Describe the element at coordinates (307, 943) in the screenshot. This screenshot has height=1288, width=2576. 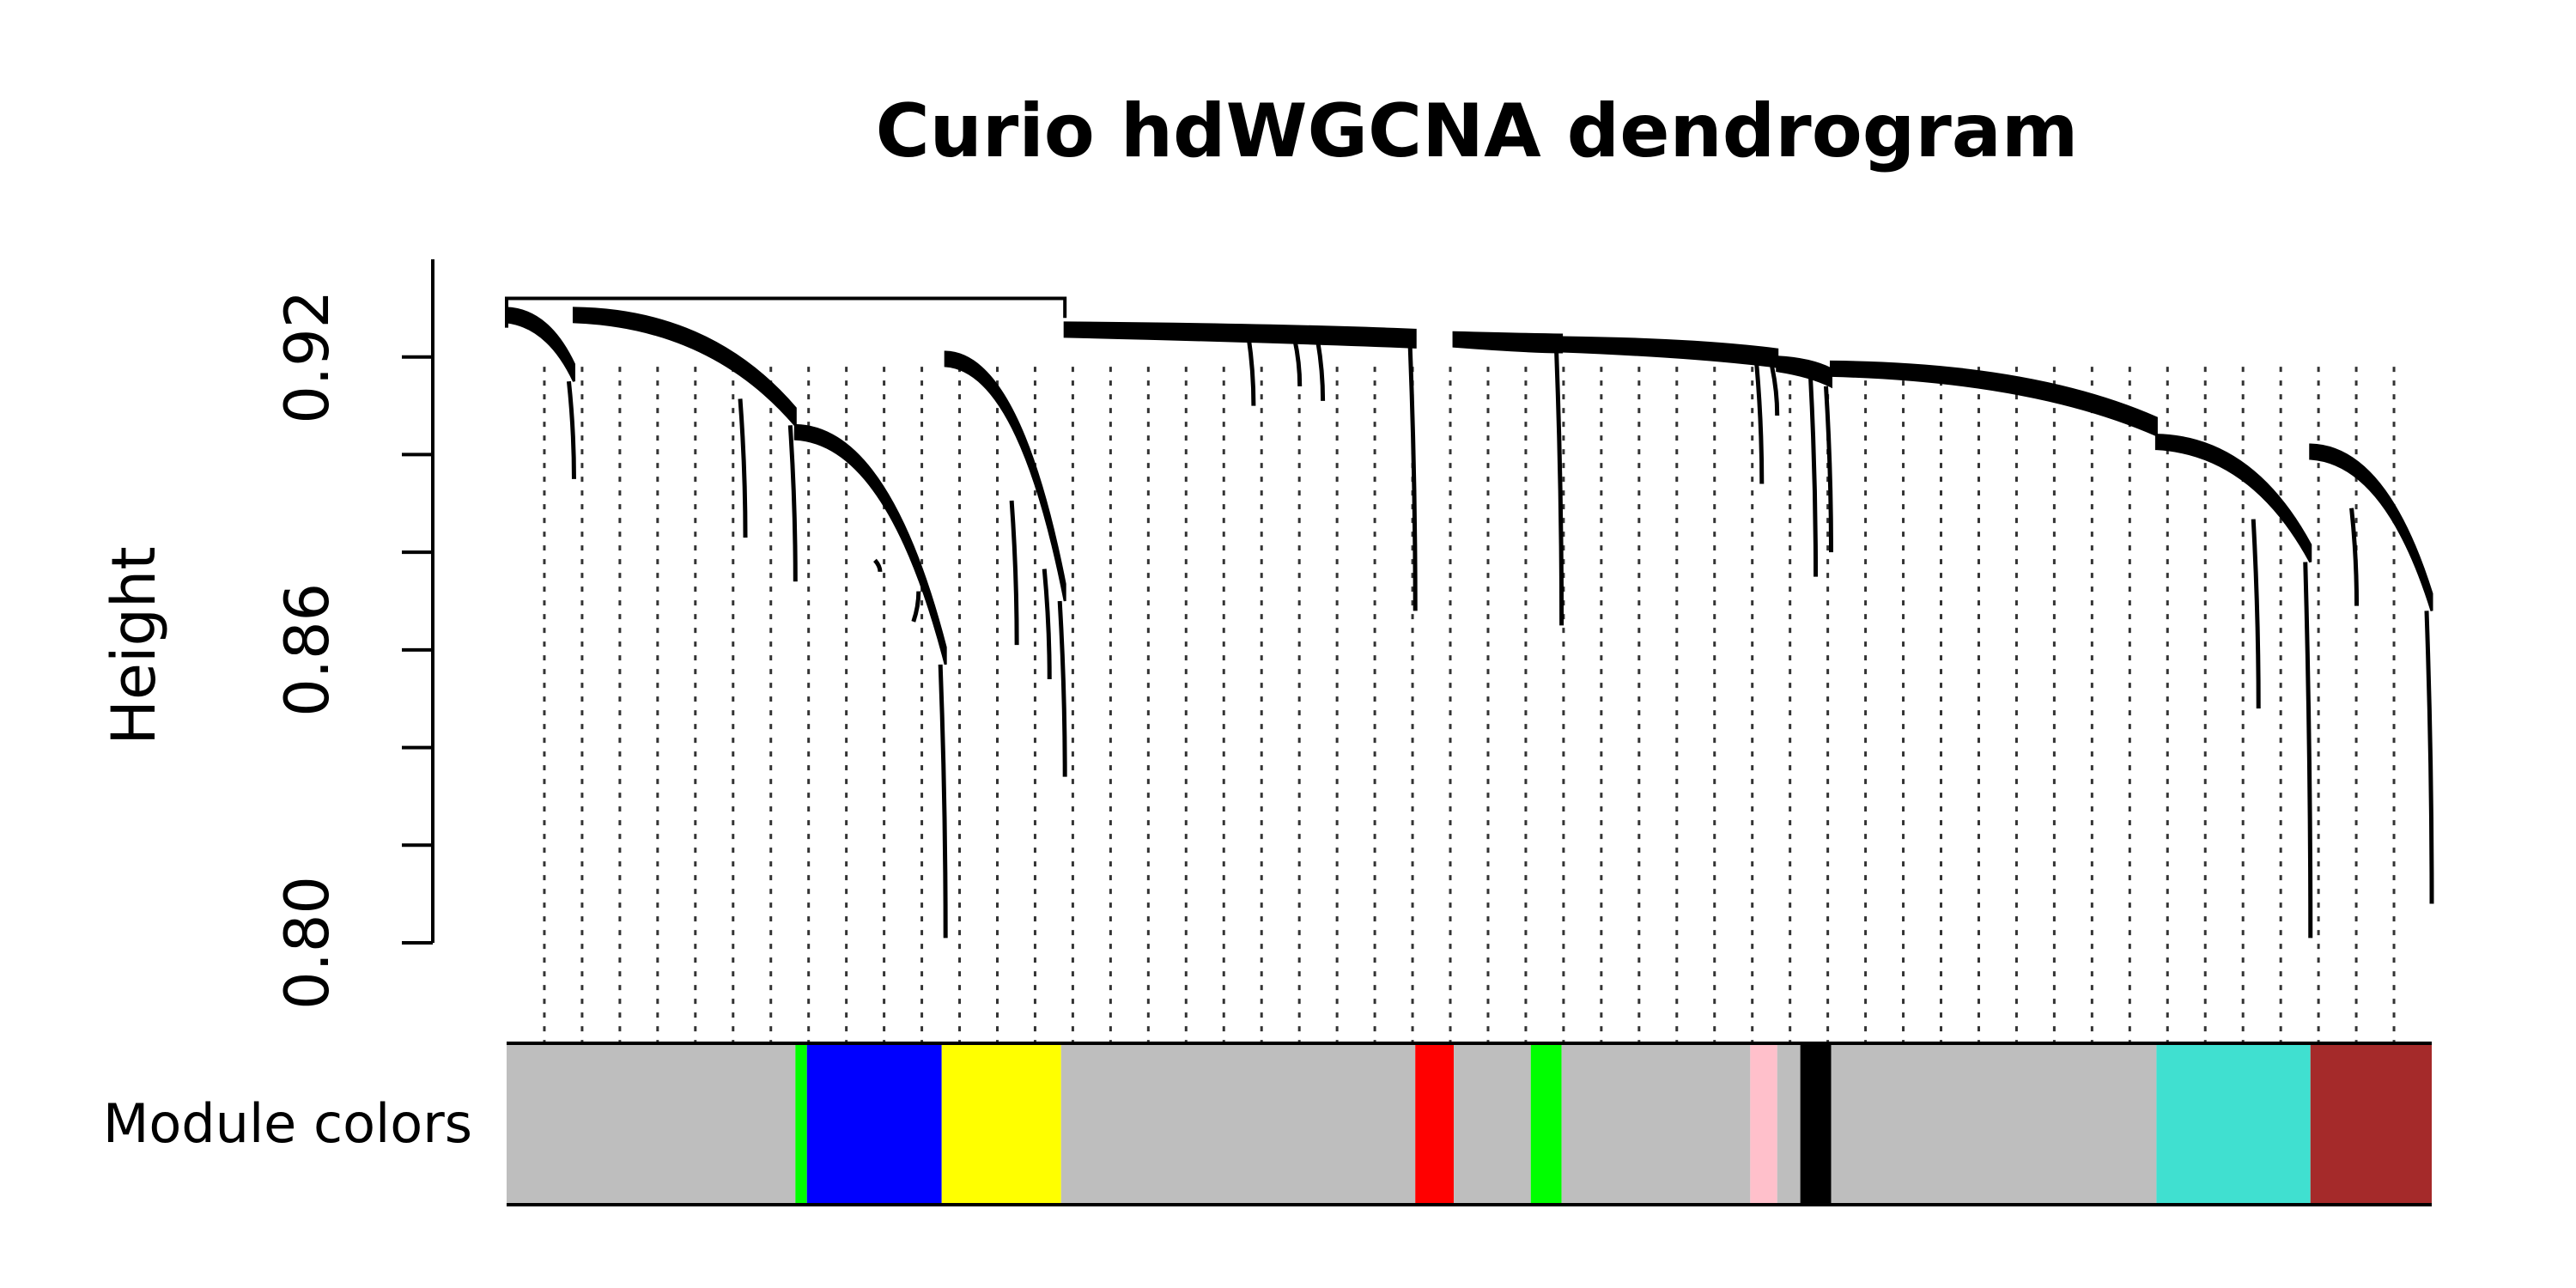
I see `y-tick-label: 0.80` at that location.